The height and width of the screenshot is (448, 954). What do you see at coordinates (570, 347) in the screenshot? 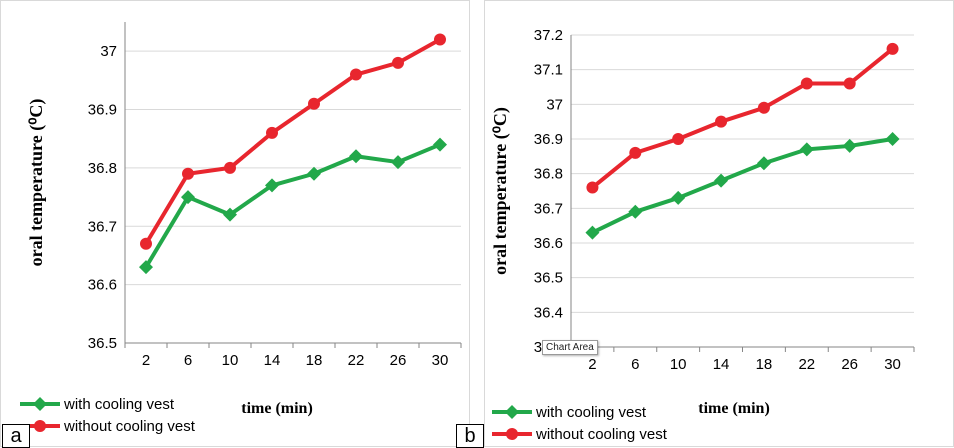
I see `chart-area-tooltip: Chart Area` at bounding box center [570, 347].